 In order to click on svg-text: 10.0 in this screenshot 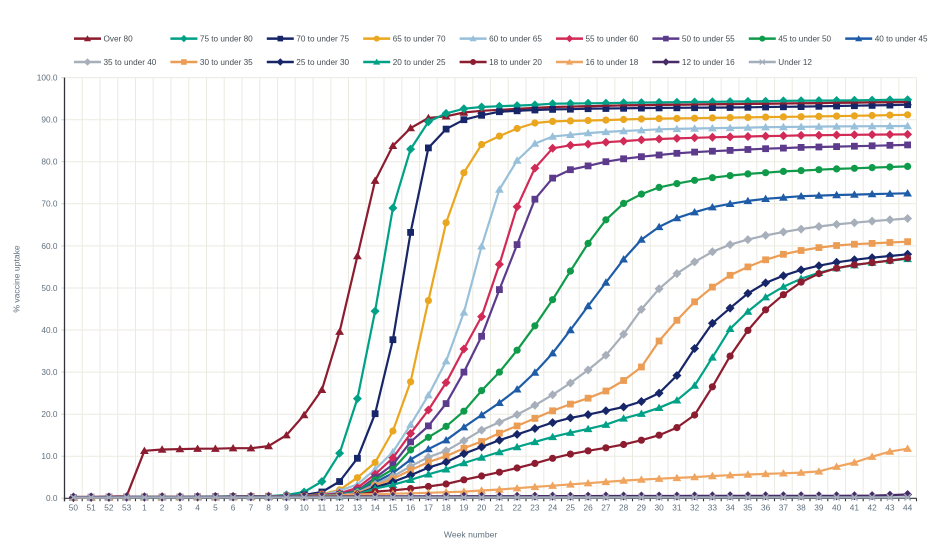, I will do `click(49, 456)`.